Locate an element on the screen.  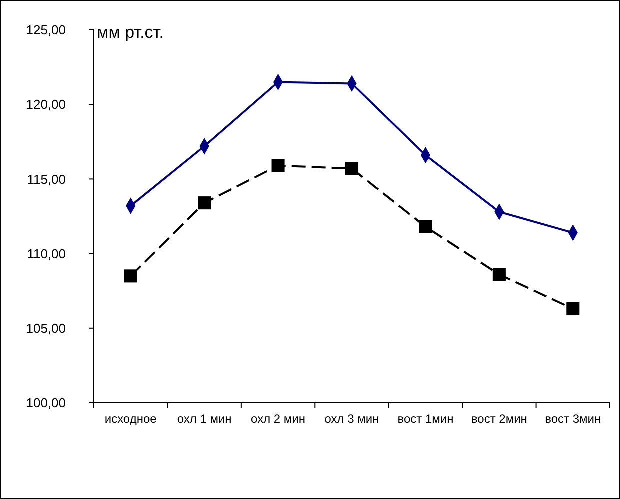
x-tick-label: охл 3 мин is located at coordinates (352, 419).